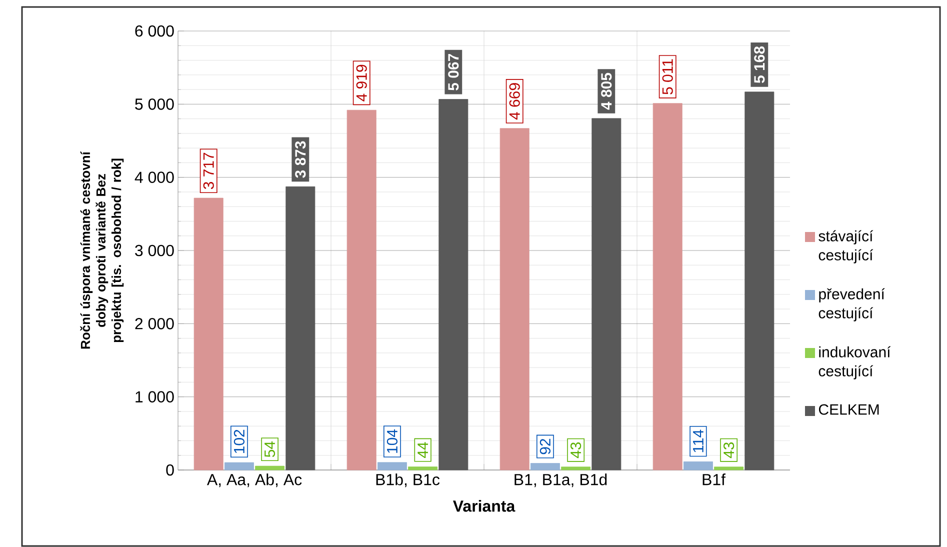 This screenshot has width=947, height=547. I want to click on data-label: 3 873, so click(300, 159).